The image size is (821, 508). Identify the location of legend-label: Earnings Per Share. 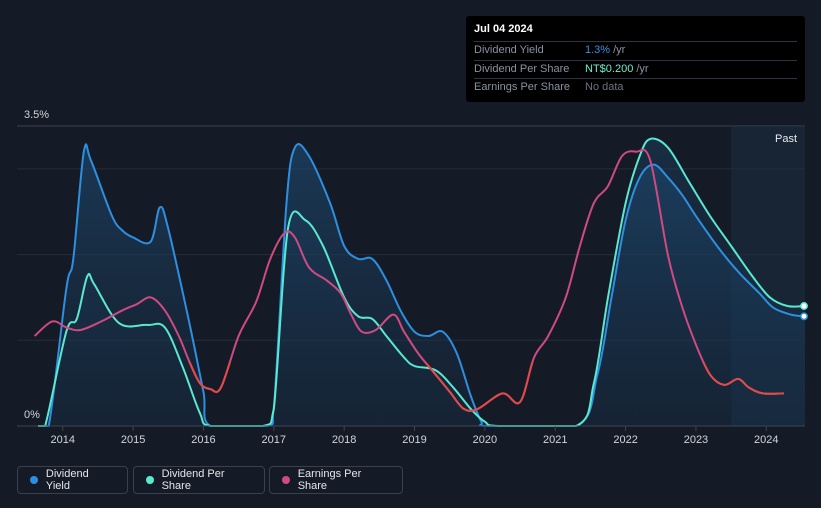
(329, 480).